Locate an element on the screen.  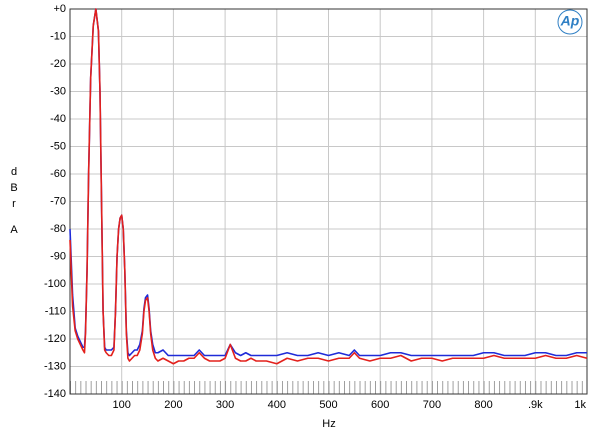
x-tick-label: 200 is located at coordinates (173, 405).